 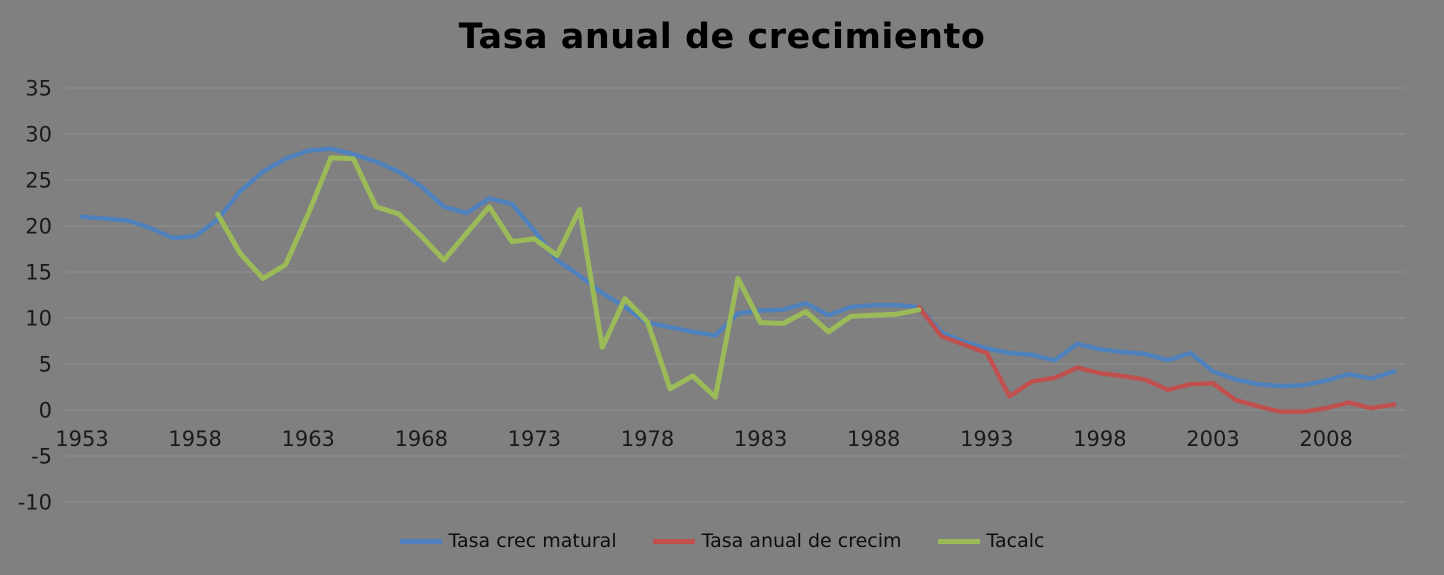 I want to click on y-tick-label: 35, so click(x=38, y=89).